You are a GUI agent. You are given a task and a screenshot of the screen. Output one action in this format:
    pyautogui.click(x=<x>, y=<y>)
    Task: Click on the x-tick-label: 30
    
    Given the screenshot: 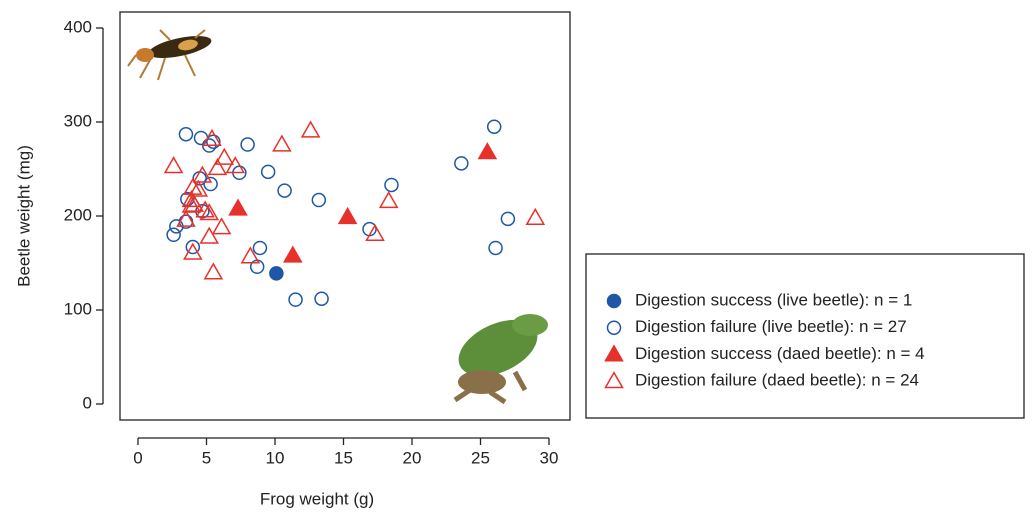 What is the action you would take?
    pyautogui.click(x=549, y=457)
    